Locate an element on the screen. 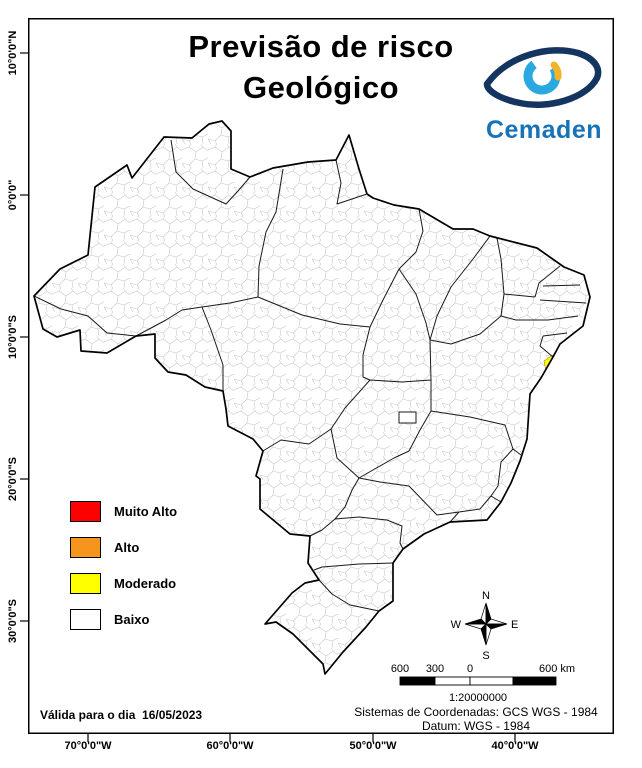 The image size is (642, 768). scale-tick-300: 300 is located at coordinates (435, 669).